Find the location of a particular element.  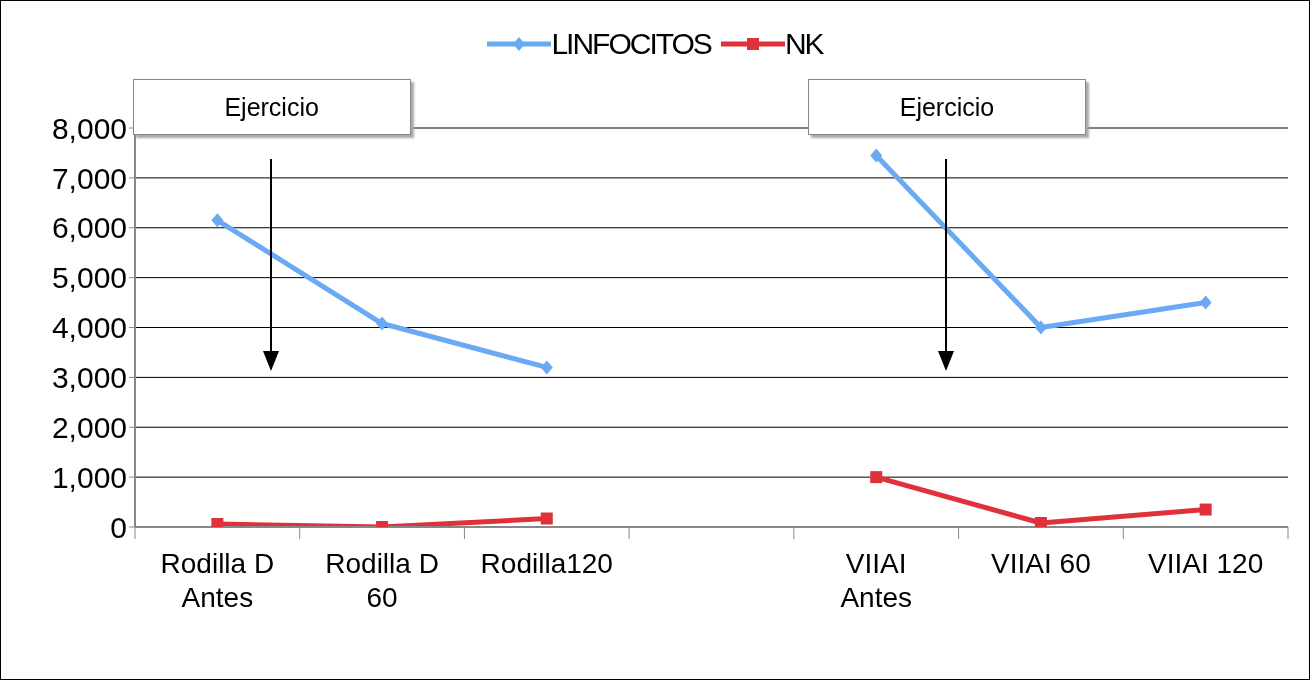

y-tick-label: 6,000 is located at coordinates (89, 228).